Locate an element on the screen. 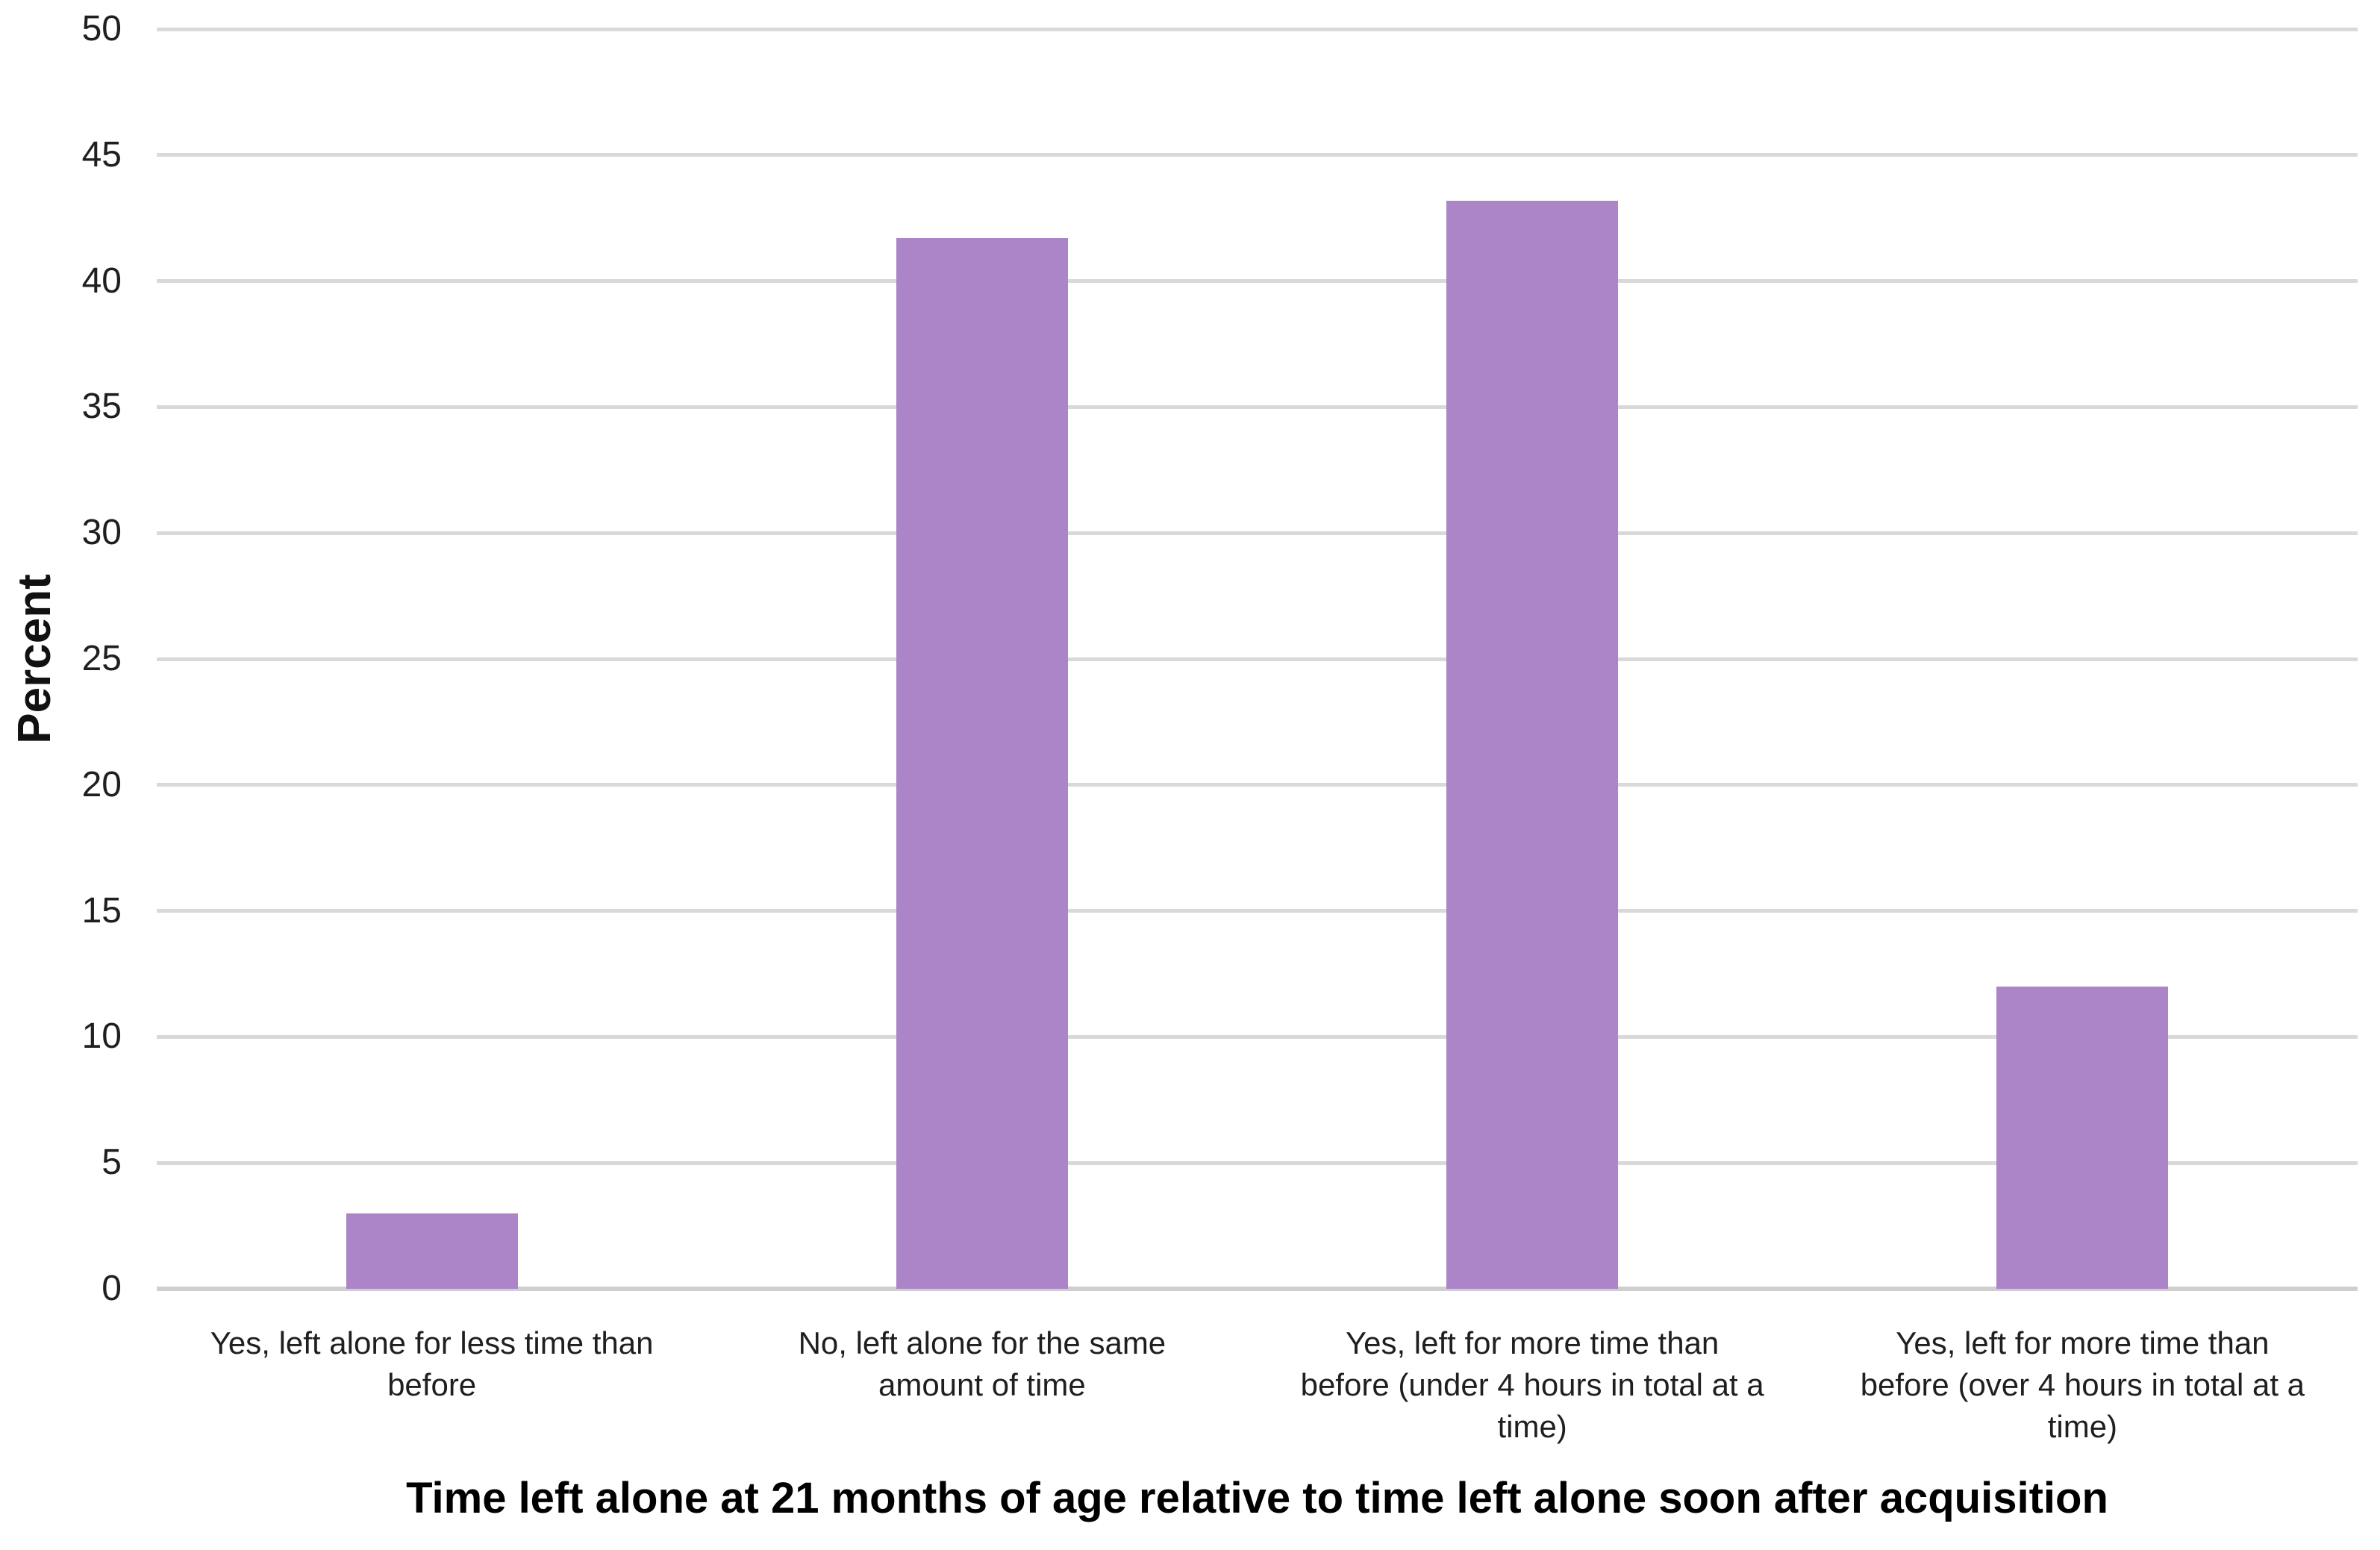 This screenshot has height=1550, width=2380. x-tick-label-1: Yes, left alone for less time than before is located at coordinates (432, 1364).